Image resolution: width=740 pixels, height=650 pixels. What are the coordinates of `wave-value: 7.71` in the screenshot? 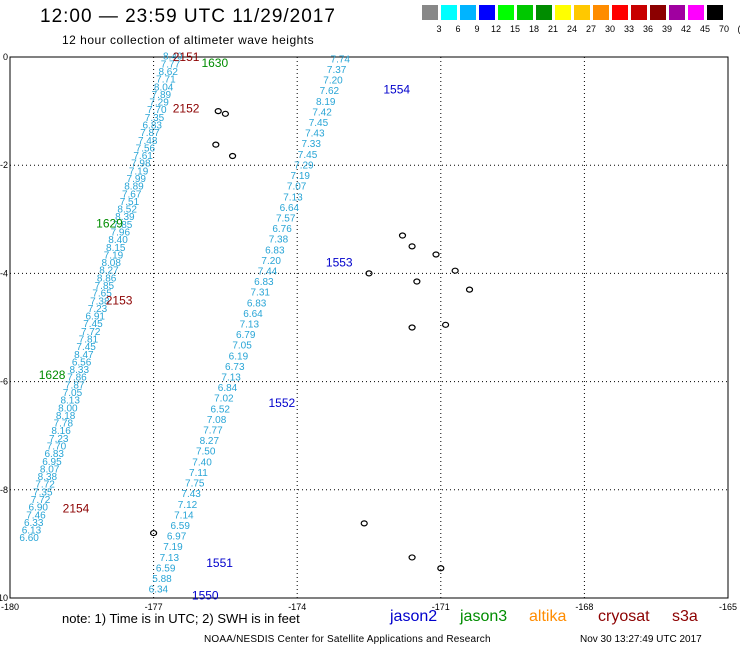 It's located at (166, 80).